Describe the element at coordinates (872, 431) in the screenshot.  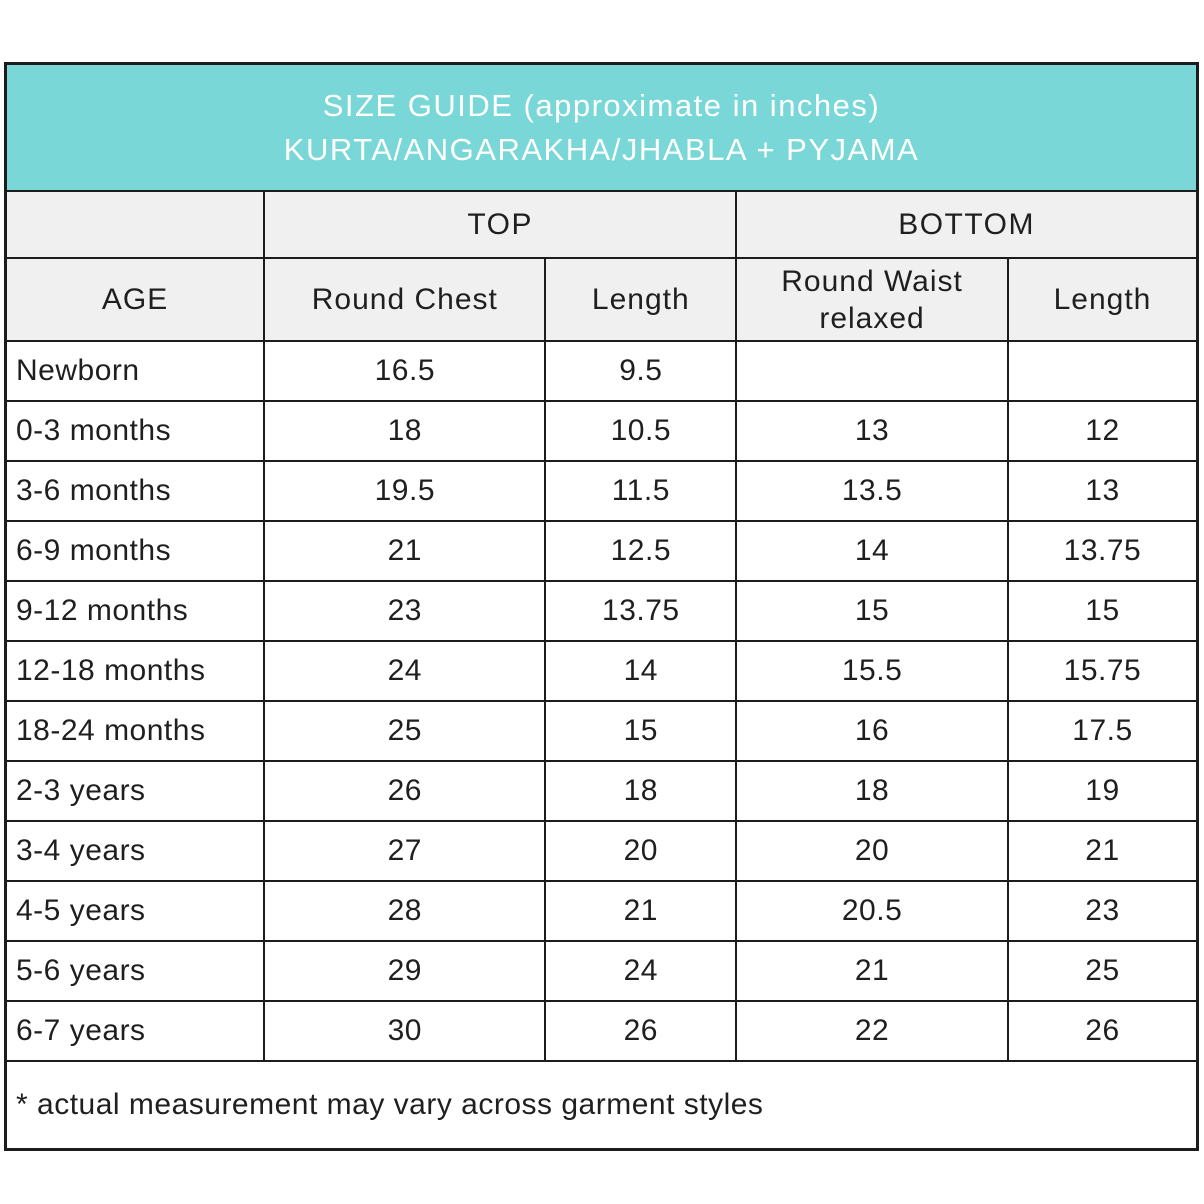
I see `round-waist-cell: 13` at that location.